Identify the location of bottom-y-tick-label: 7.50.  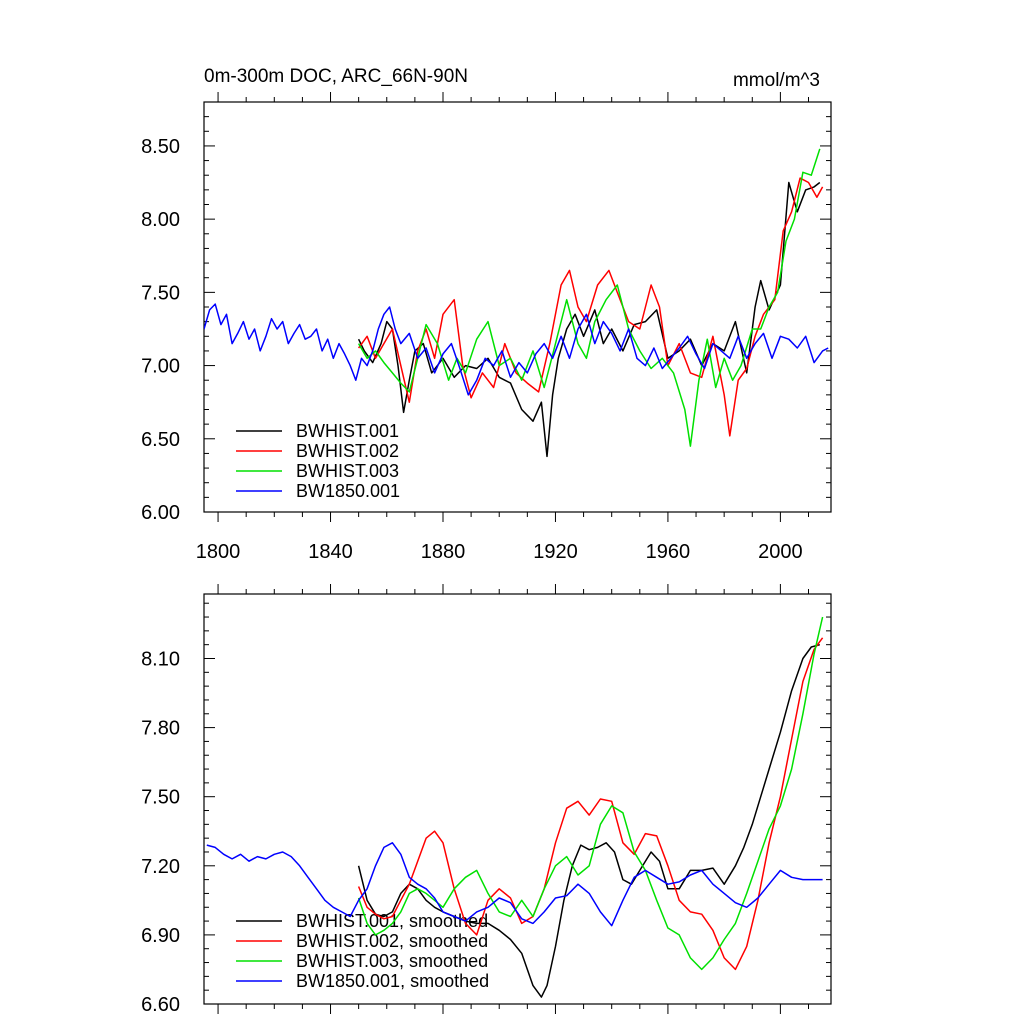
(160, 798).